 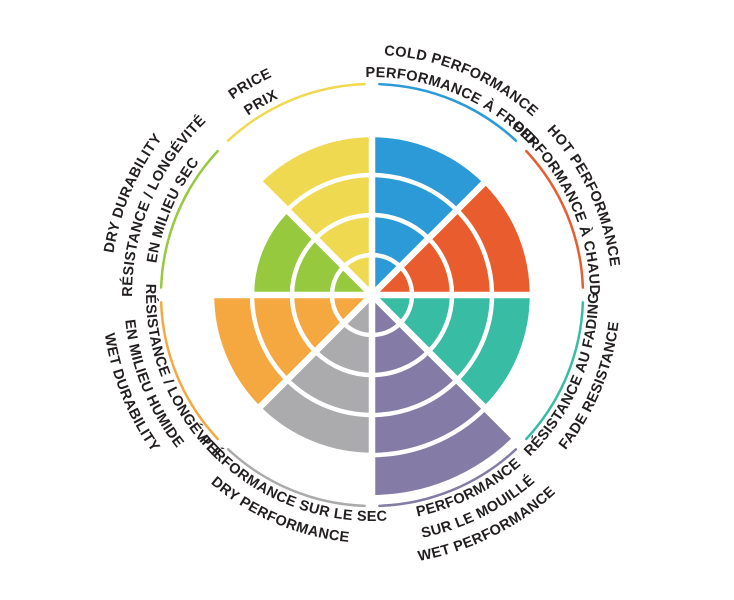 What do you see at coordinates (372, 295) in the screenshot?
I see `hub-circle` at bounding box center [372, 295].